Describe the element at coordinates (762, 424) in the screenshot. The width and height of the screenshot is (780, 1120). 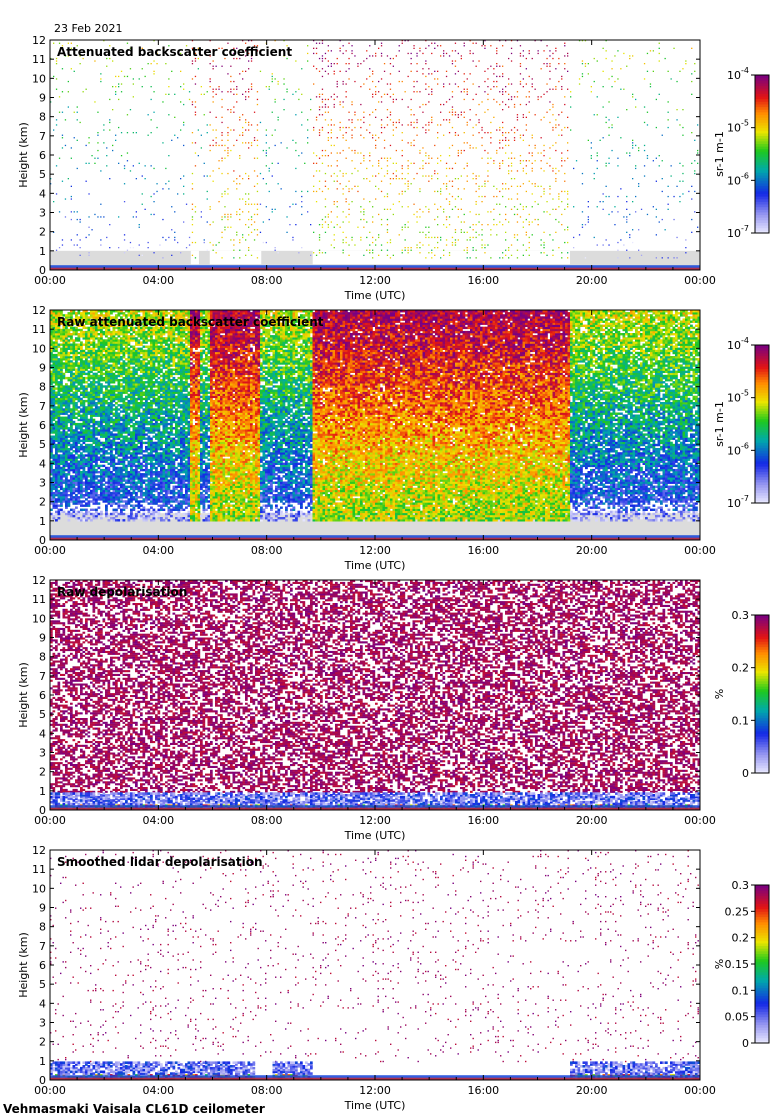
I see `colorbar-frame` at that location.